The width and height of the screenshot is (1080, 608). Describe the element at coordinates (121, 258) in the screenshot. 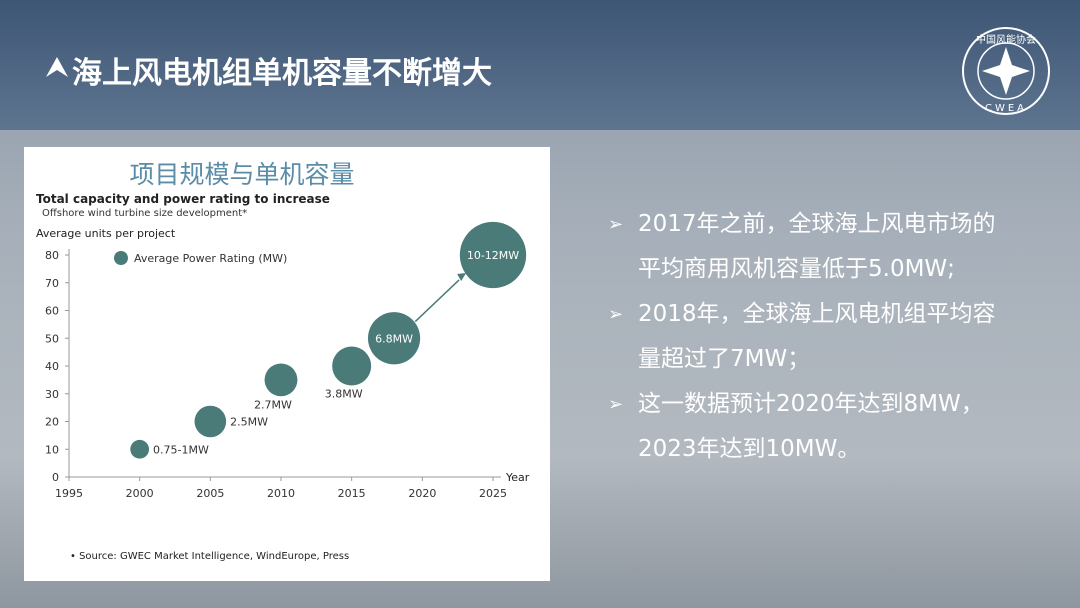

I see `legend-swatch` at that location.